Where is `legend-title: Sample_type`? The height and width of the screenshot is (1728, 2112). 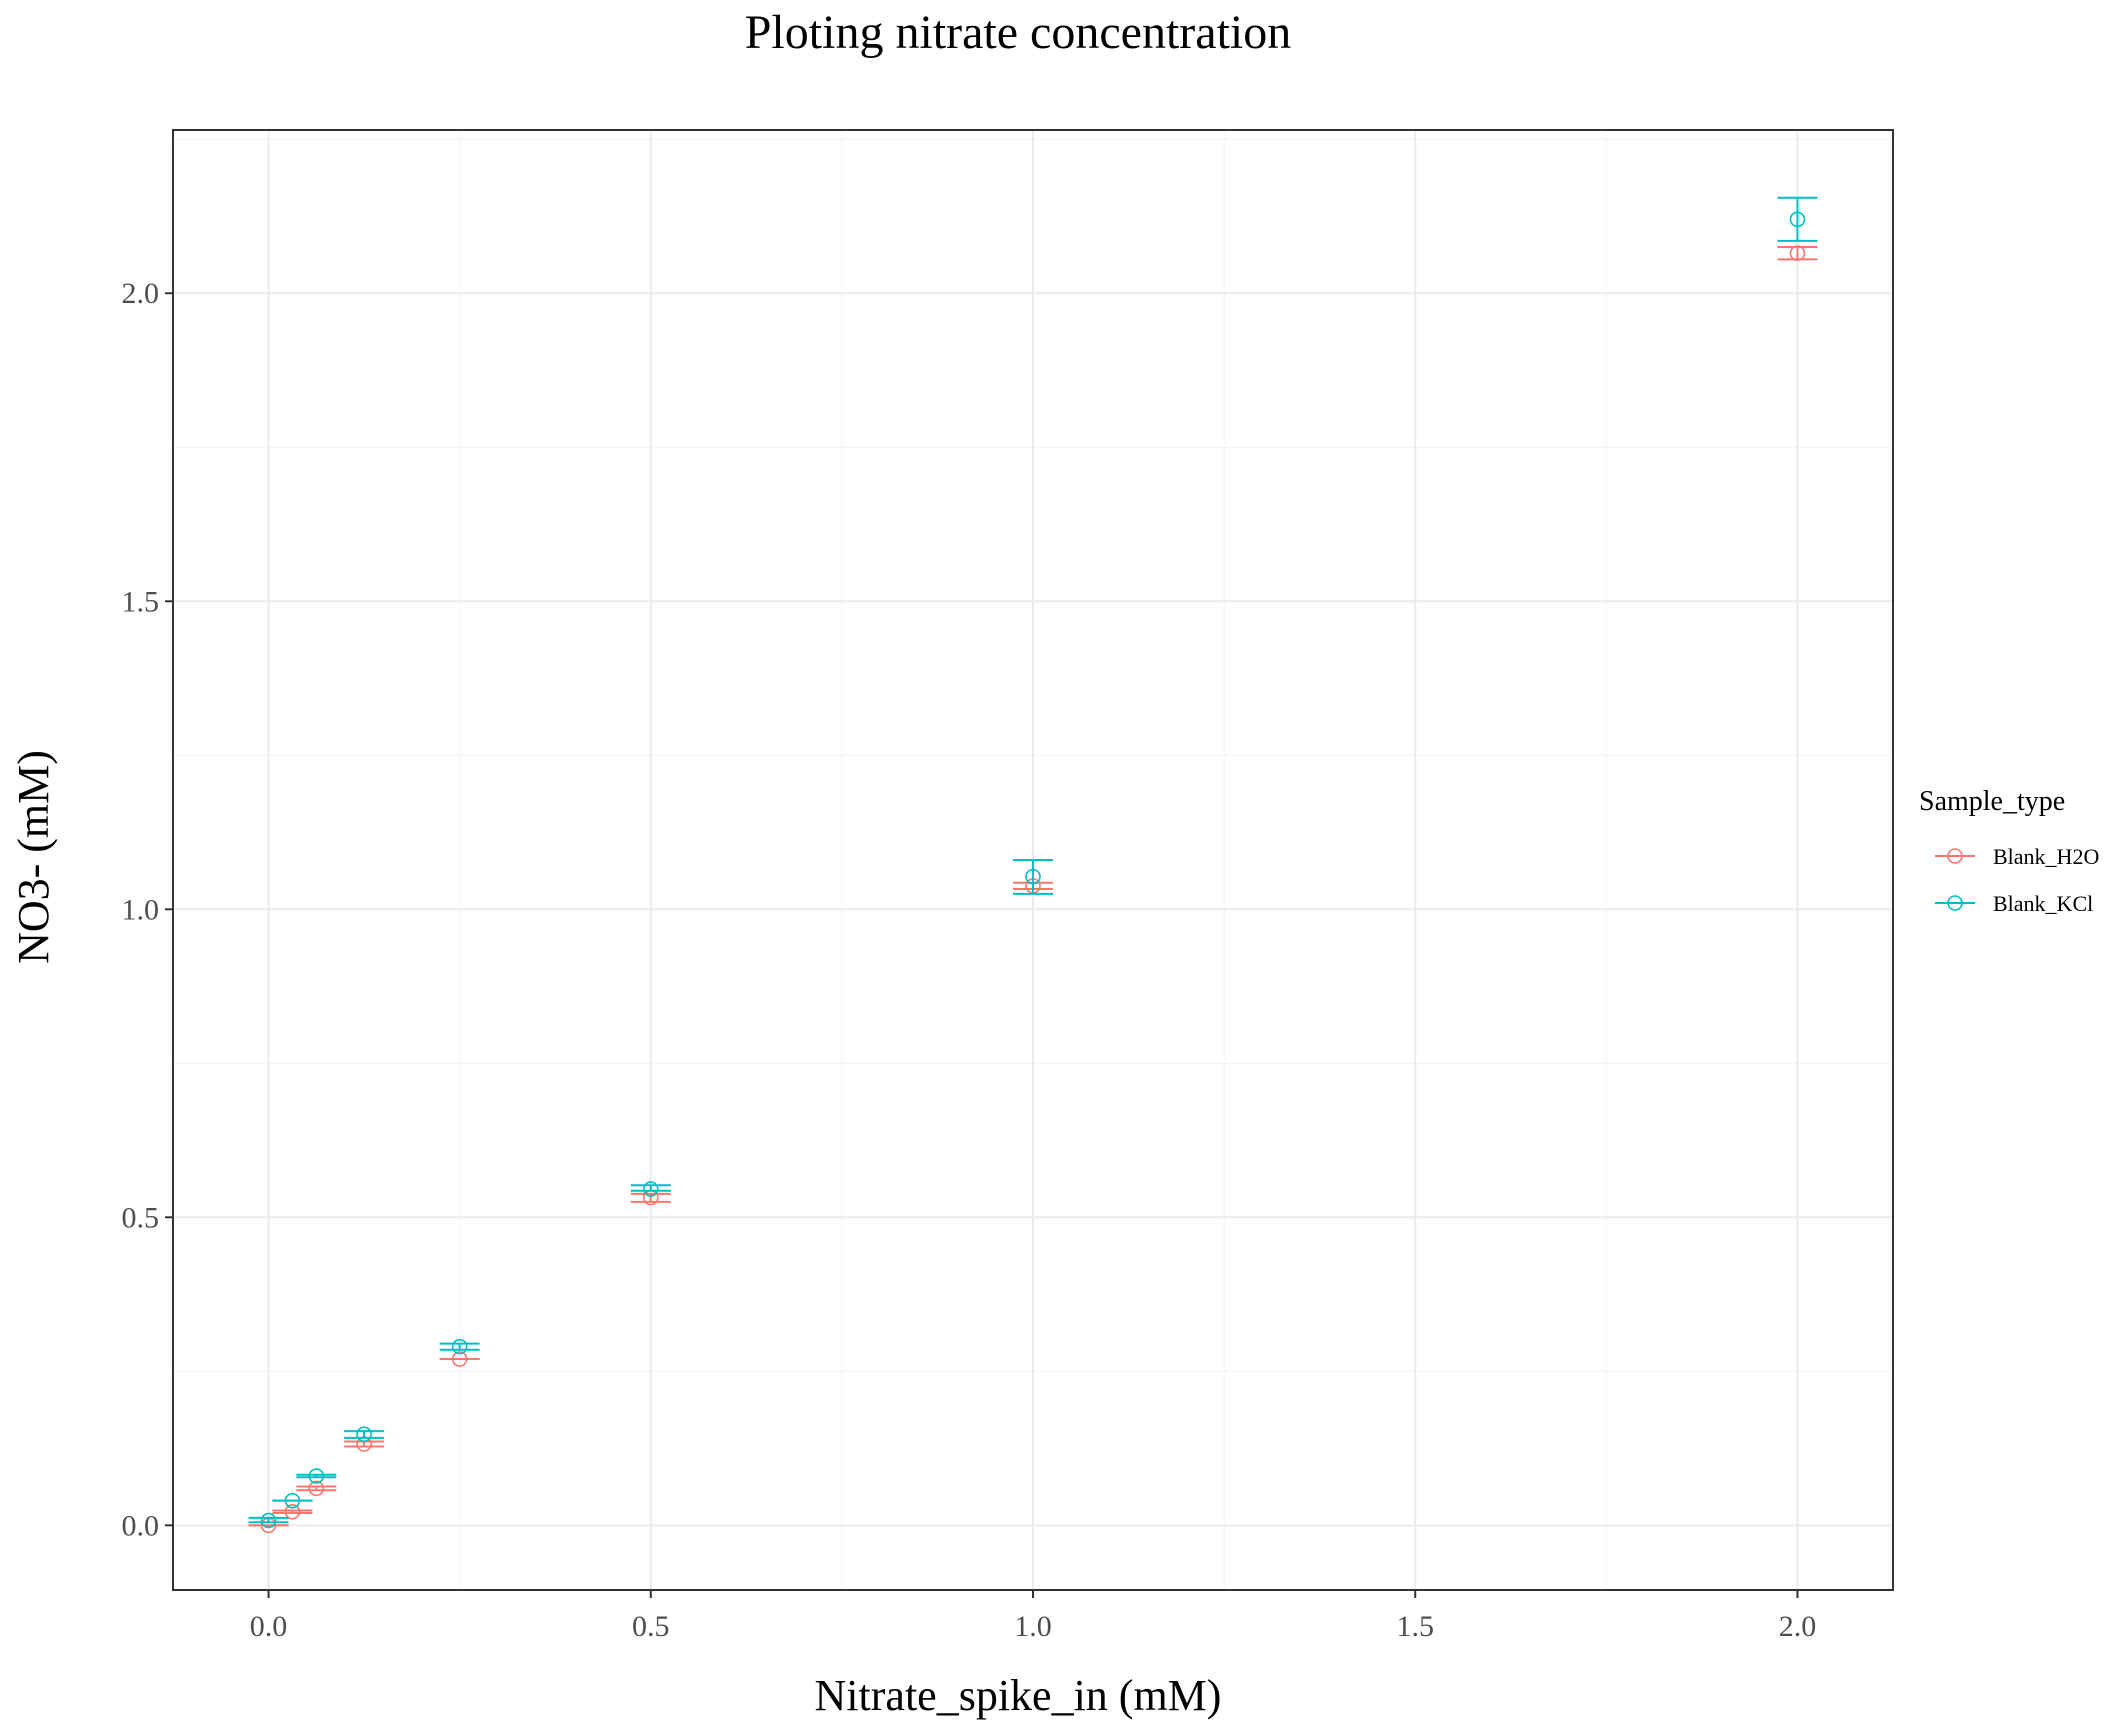
legend-title: Sample_type is located at coordinates (1992, 801).